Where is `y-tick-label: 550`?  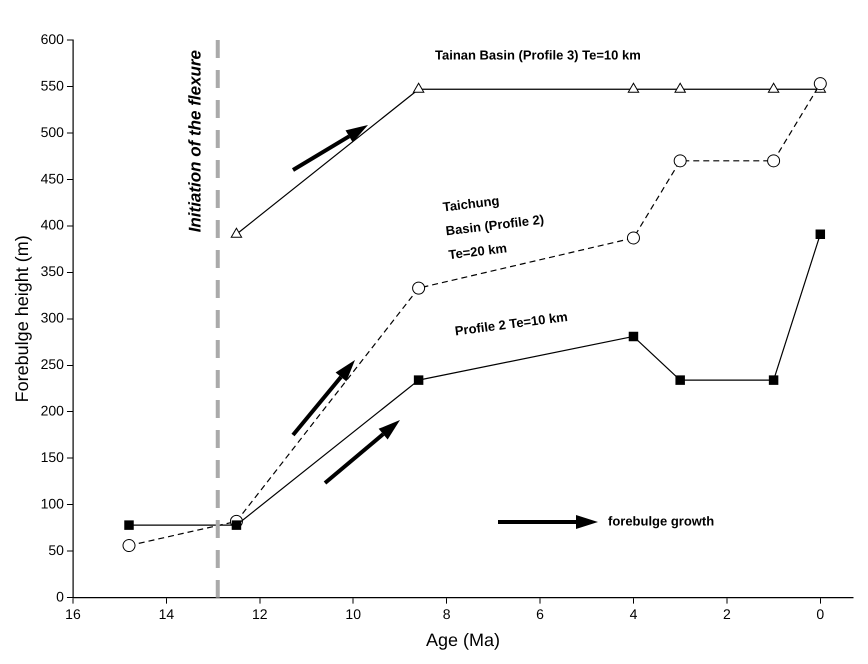 y-tick-label: 550 is located at coordinates (52, 85).